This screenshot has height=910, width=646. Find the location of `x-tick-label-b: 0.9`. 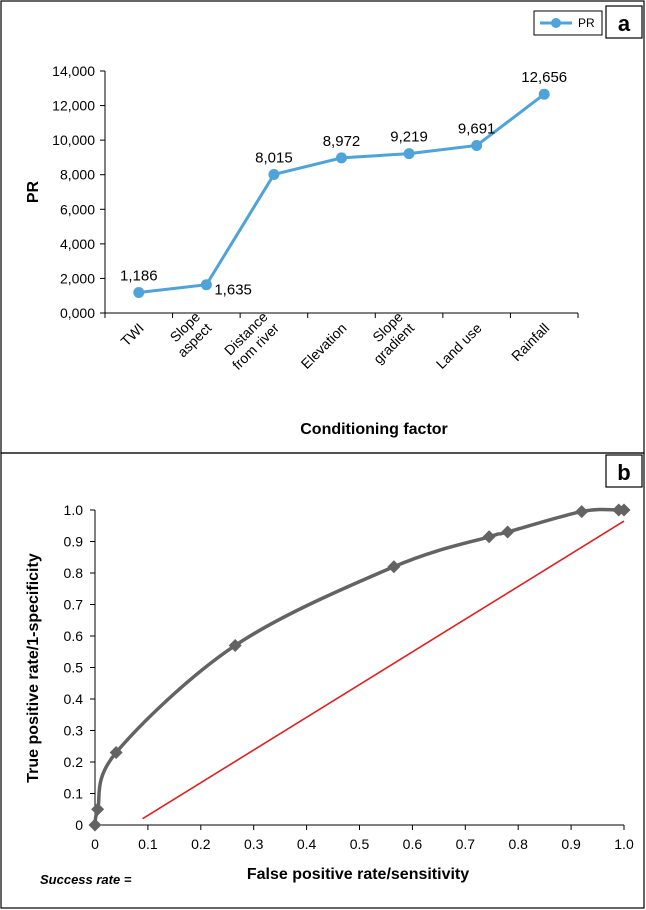

x-tick-label-b: 0.9 is located at coordinates (571, 844).